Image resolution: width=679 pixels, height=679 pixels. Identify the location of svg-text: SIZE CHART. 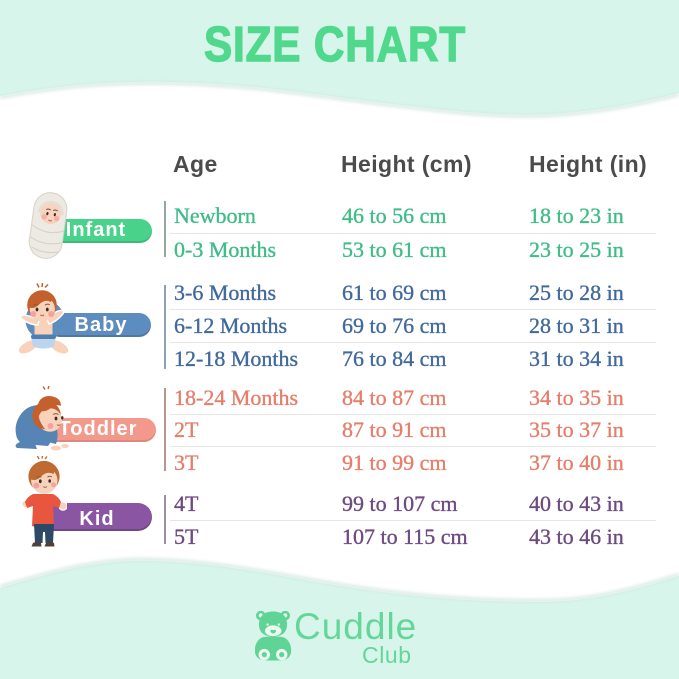
(335, 45).